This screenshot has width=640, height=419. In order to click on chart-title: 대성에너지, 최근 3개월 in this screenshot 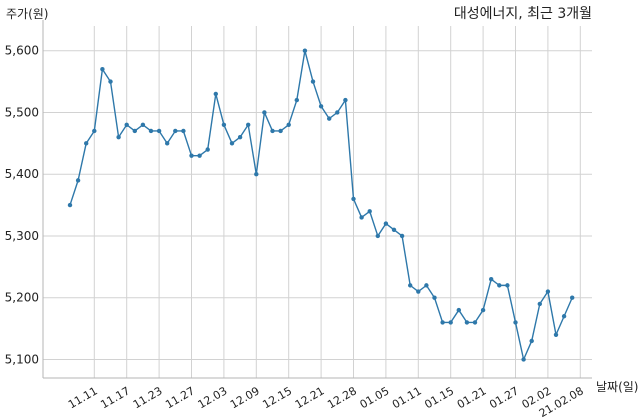, I will do `click(523, 14)`.